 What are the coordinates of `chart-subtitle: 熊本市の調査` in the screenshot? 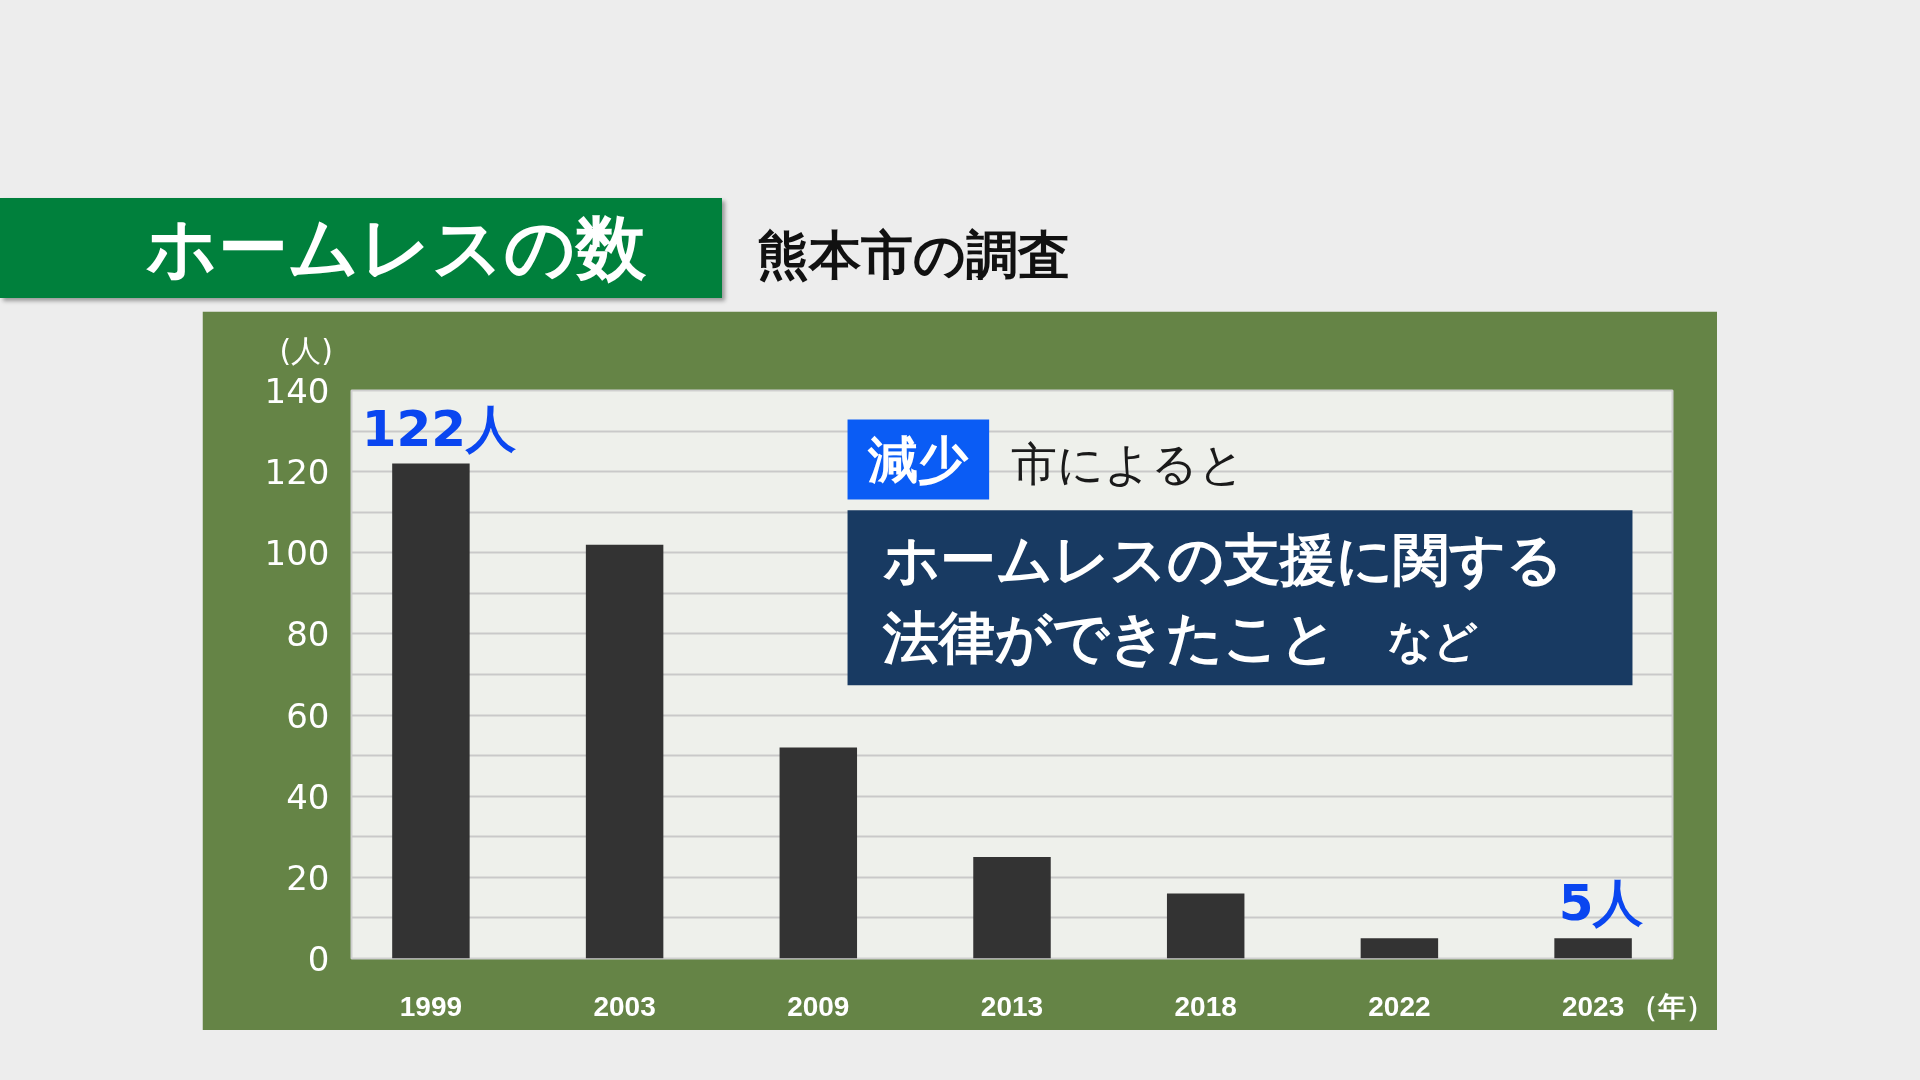 It's located at (913, 255).